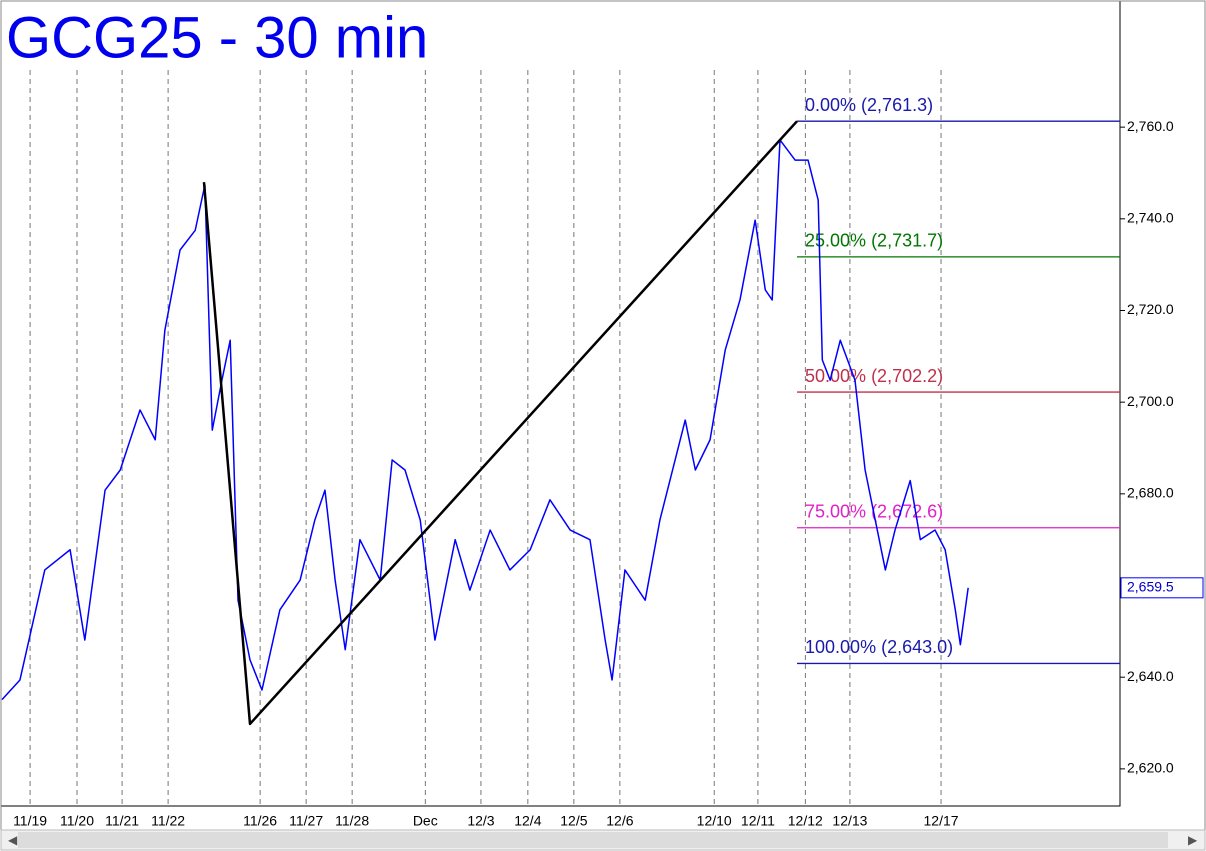 This screenshot has width=1206, height=851. Describe the element at coordinates (480, 821) in the screenshot. I see `x-tick-label: 12/3` at that location.